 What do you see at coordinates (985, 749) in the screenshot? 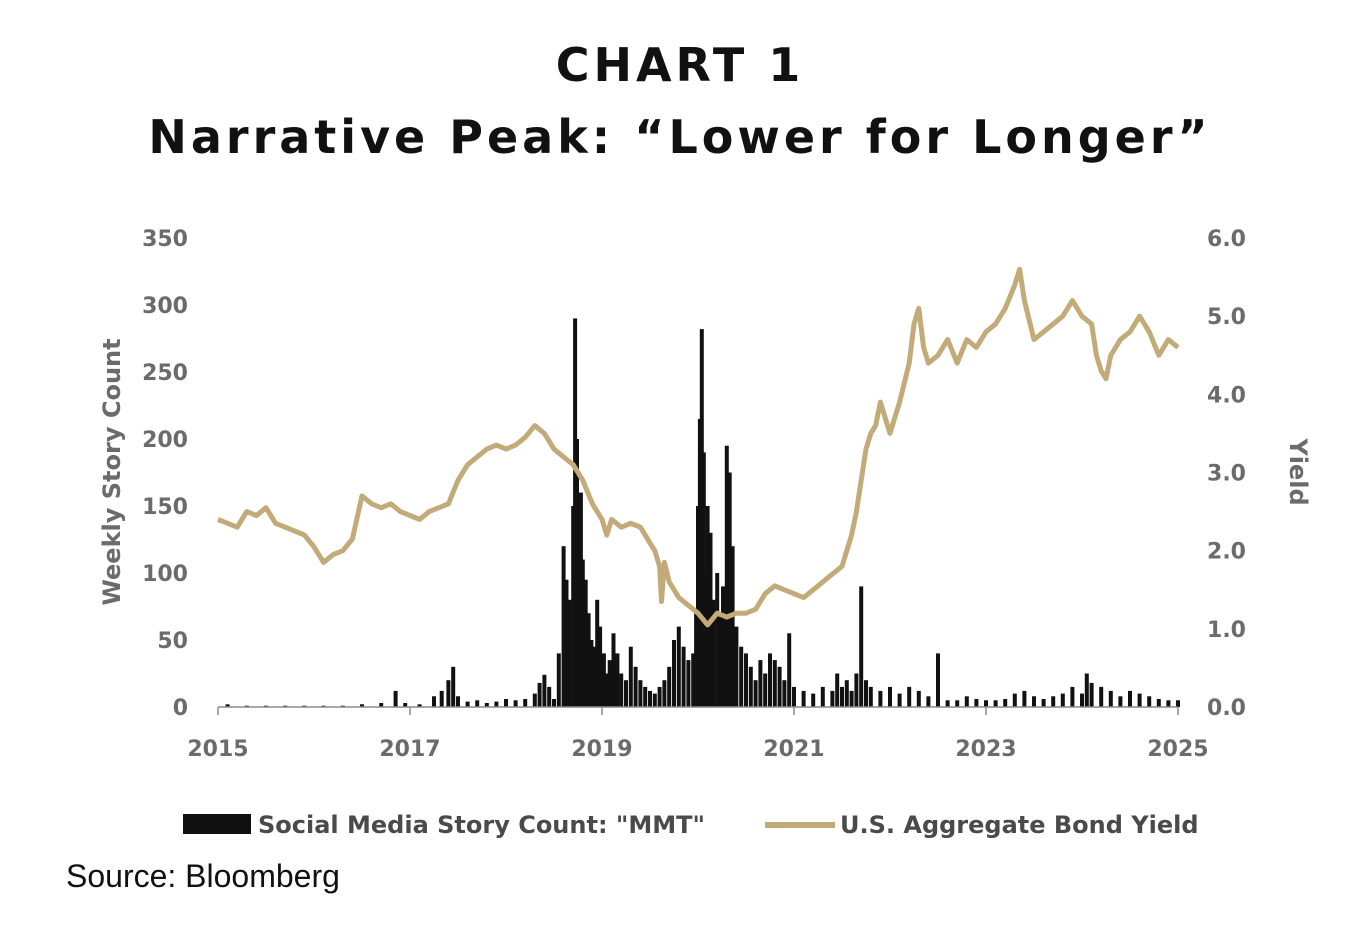
I see `x-tick-label: 2023` at bounding box center [985, 749].